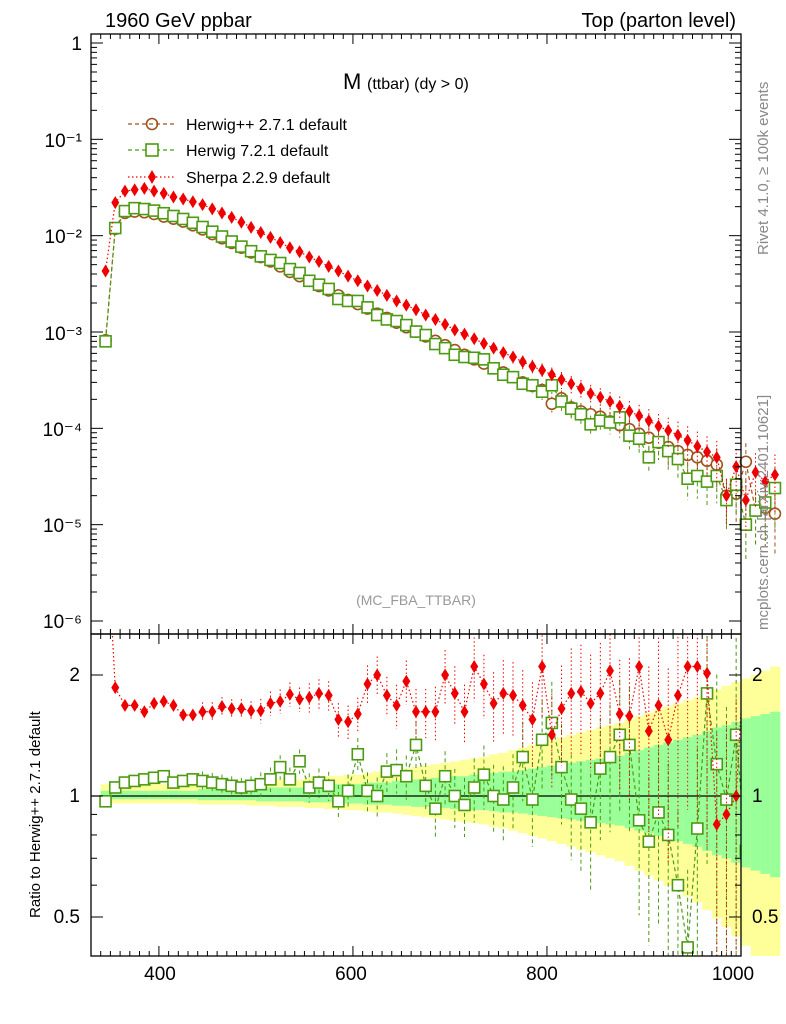  What do you see at coordinates (74, 675) in the screenshot?
I see `ratio-tick-label: 2` at bounding box center [74, 675].